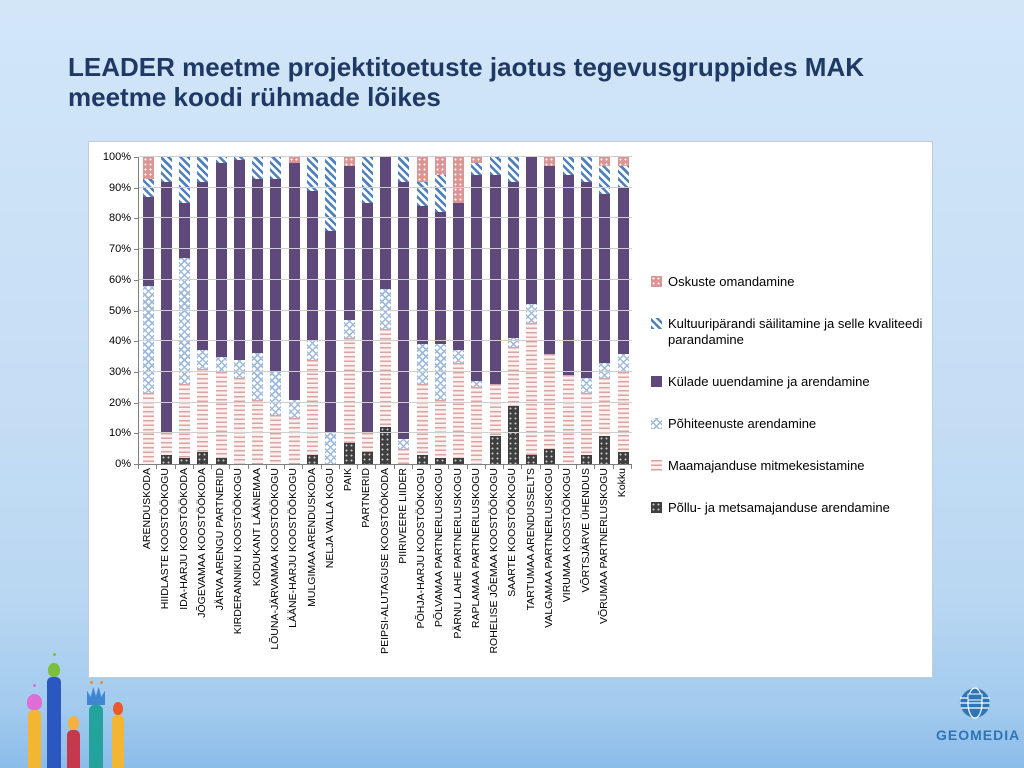 This screenshot has width=1024, height=768. What do you see at coordinates (119, 371) in the screenshot?
I see `y-axis-label: 30%` at bounding box center [119, 371].